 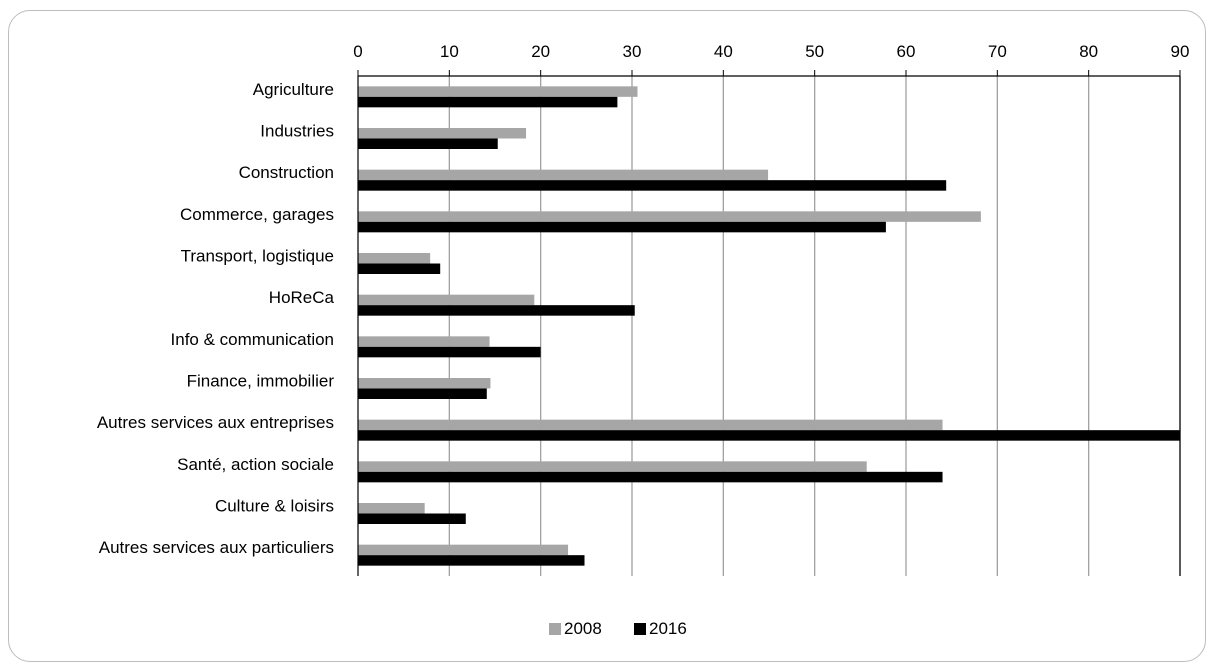 What do you see at coordinates (640, 629) in the screenshot?
I see `legend-swatch-2016` at bounding box center [640, 629].